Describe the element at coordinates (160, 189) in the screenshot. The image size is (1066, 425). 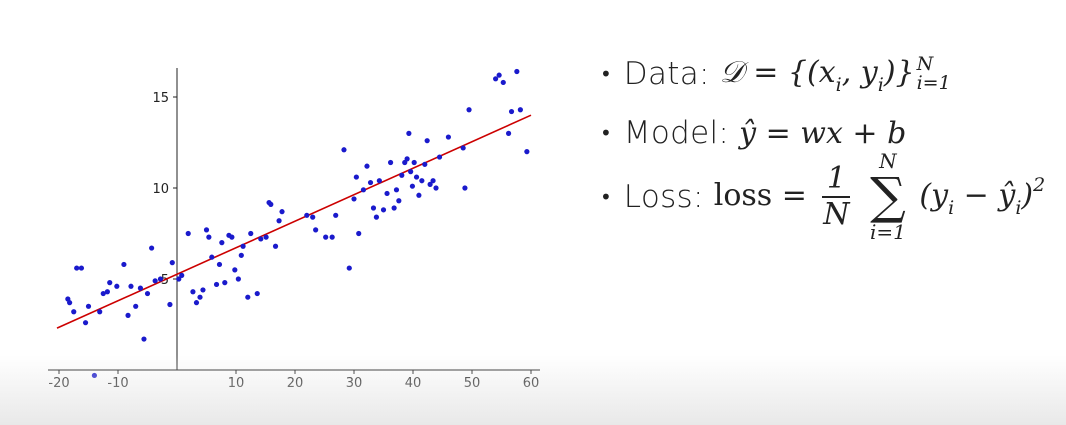
I see `y-tick-label: 10` at that location.